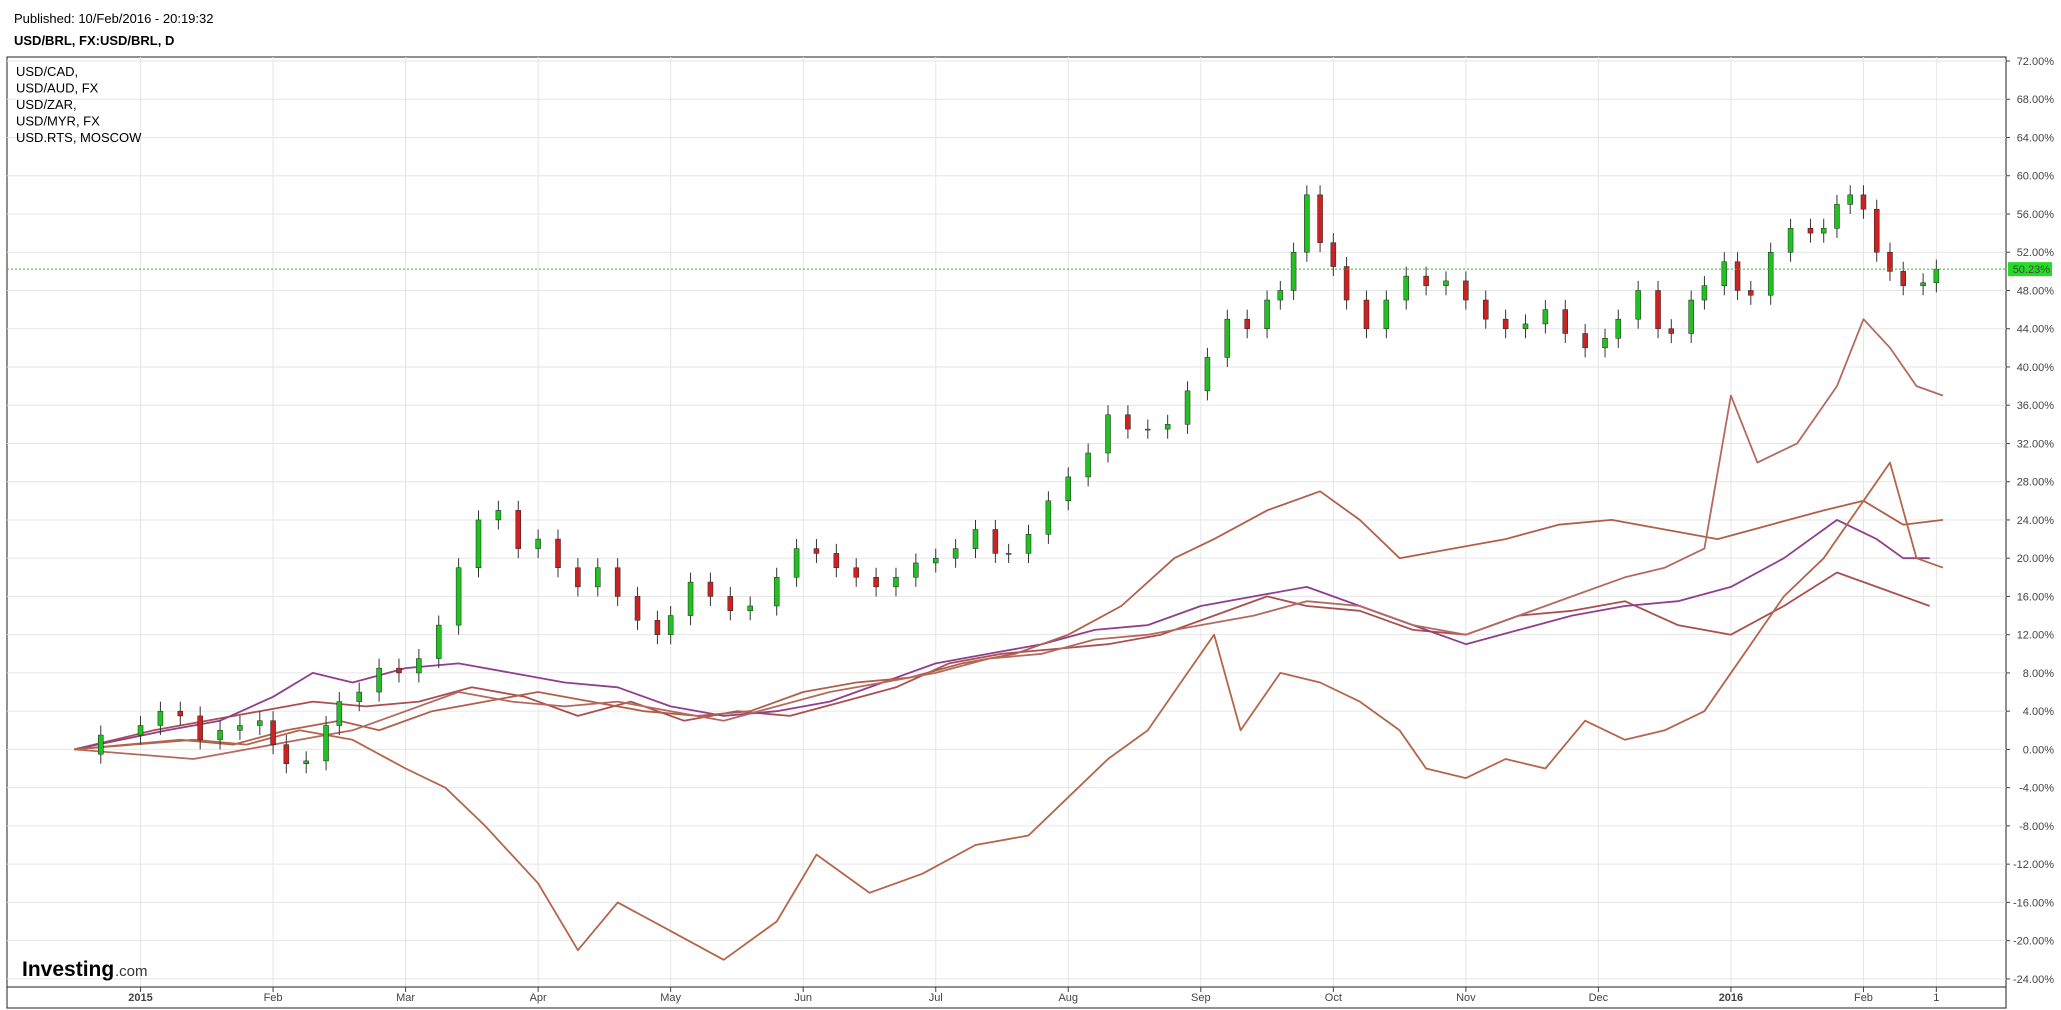 The width and height of the screenshot is (2061, 1010). What do you see at coordinates (2036, 636) in the screenshot?
I see `y-tick-label: 12.00%` at bounding box center [2036, 636].